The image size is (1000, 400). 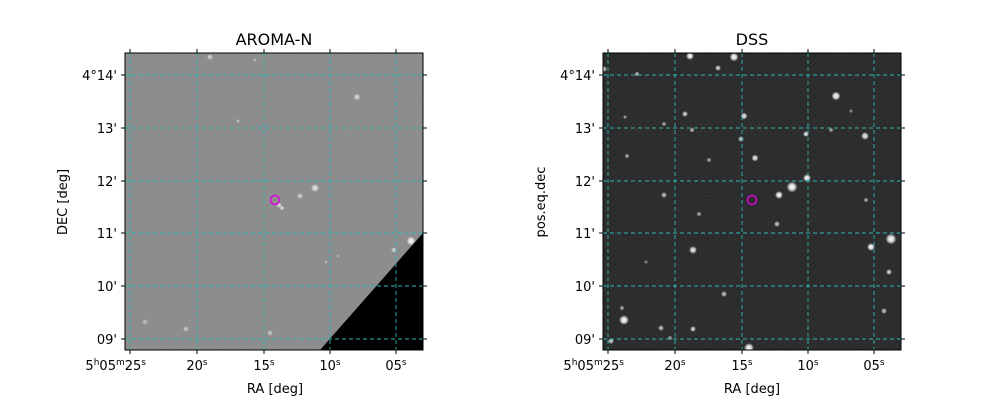 What do you see at coordinates (752, 39) in the screenshot?
I see `dss-title: DSS` at bounding box center [752, 39].